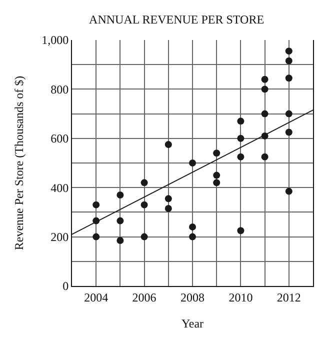  Describe the element at coordinates (59, 187) in the screenshot. I see `y-tick-label: 400` at that location.